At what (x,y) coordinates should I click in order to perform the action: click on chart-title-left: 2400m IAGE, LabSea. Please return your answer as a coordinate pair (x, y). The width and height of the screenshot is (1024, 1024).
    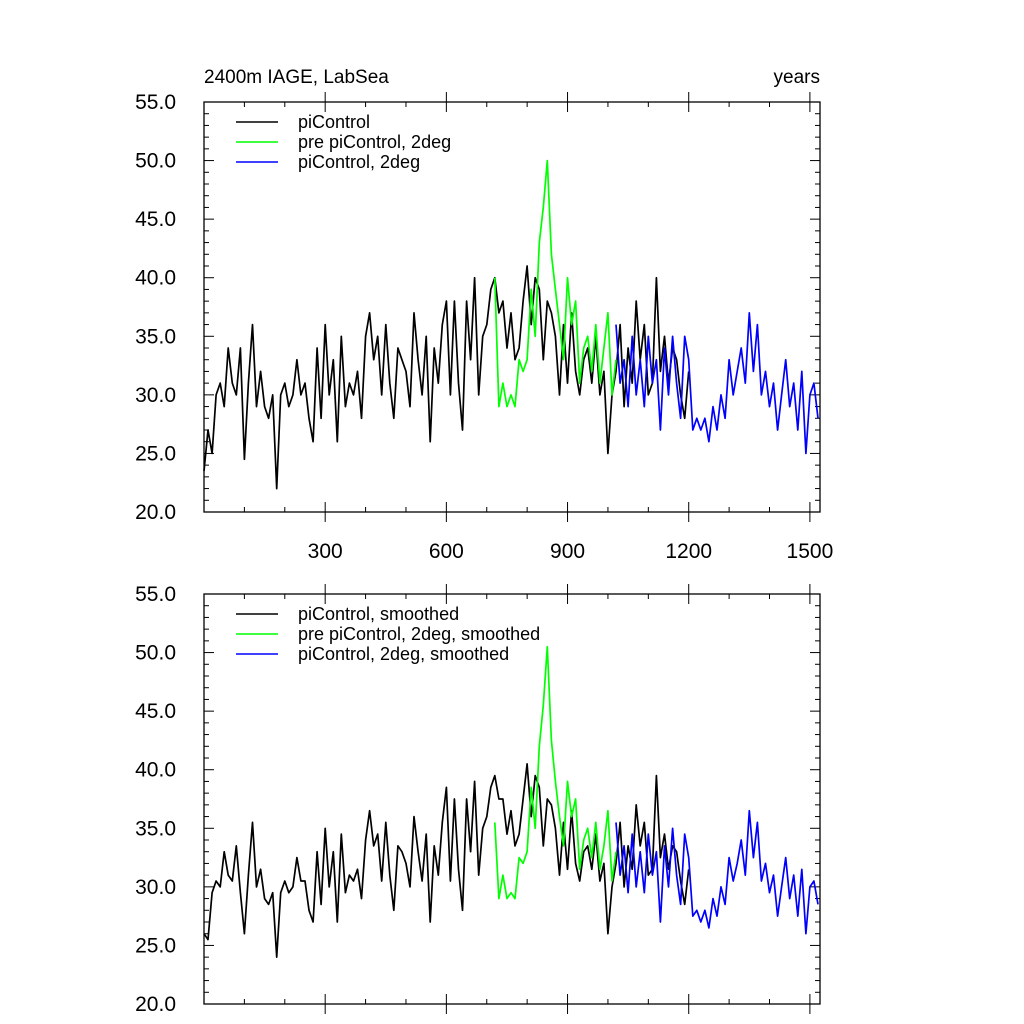
    Looking at the image, I should click on (296, 77).